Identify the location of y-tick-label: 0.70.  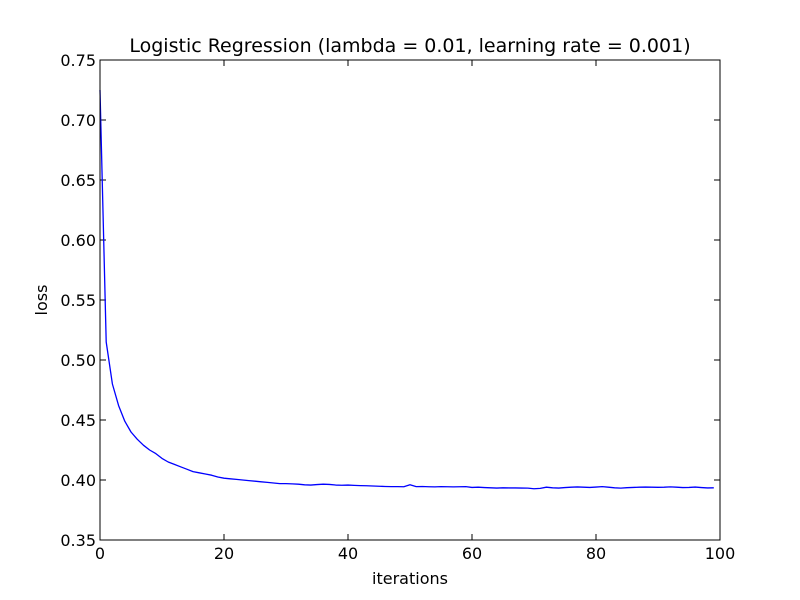
(78, 120).